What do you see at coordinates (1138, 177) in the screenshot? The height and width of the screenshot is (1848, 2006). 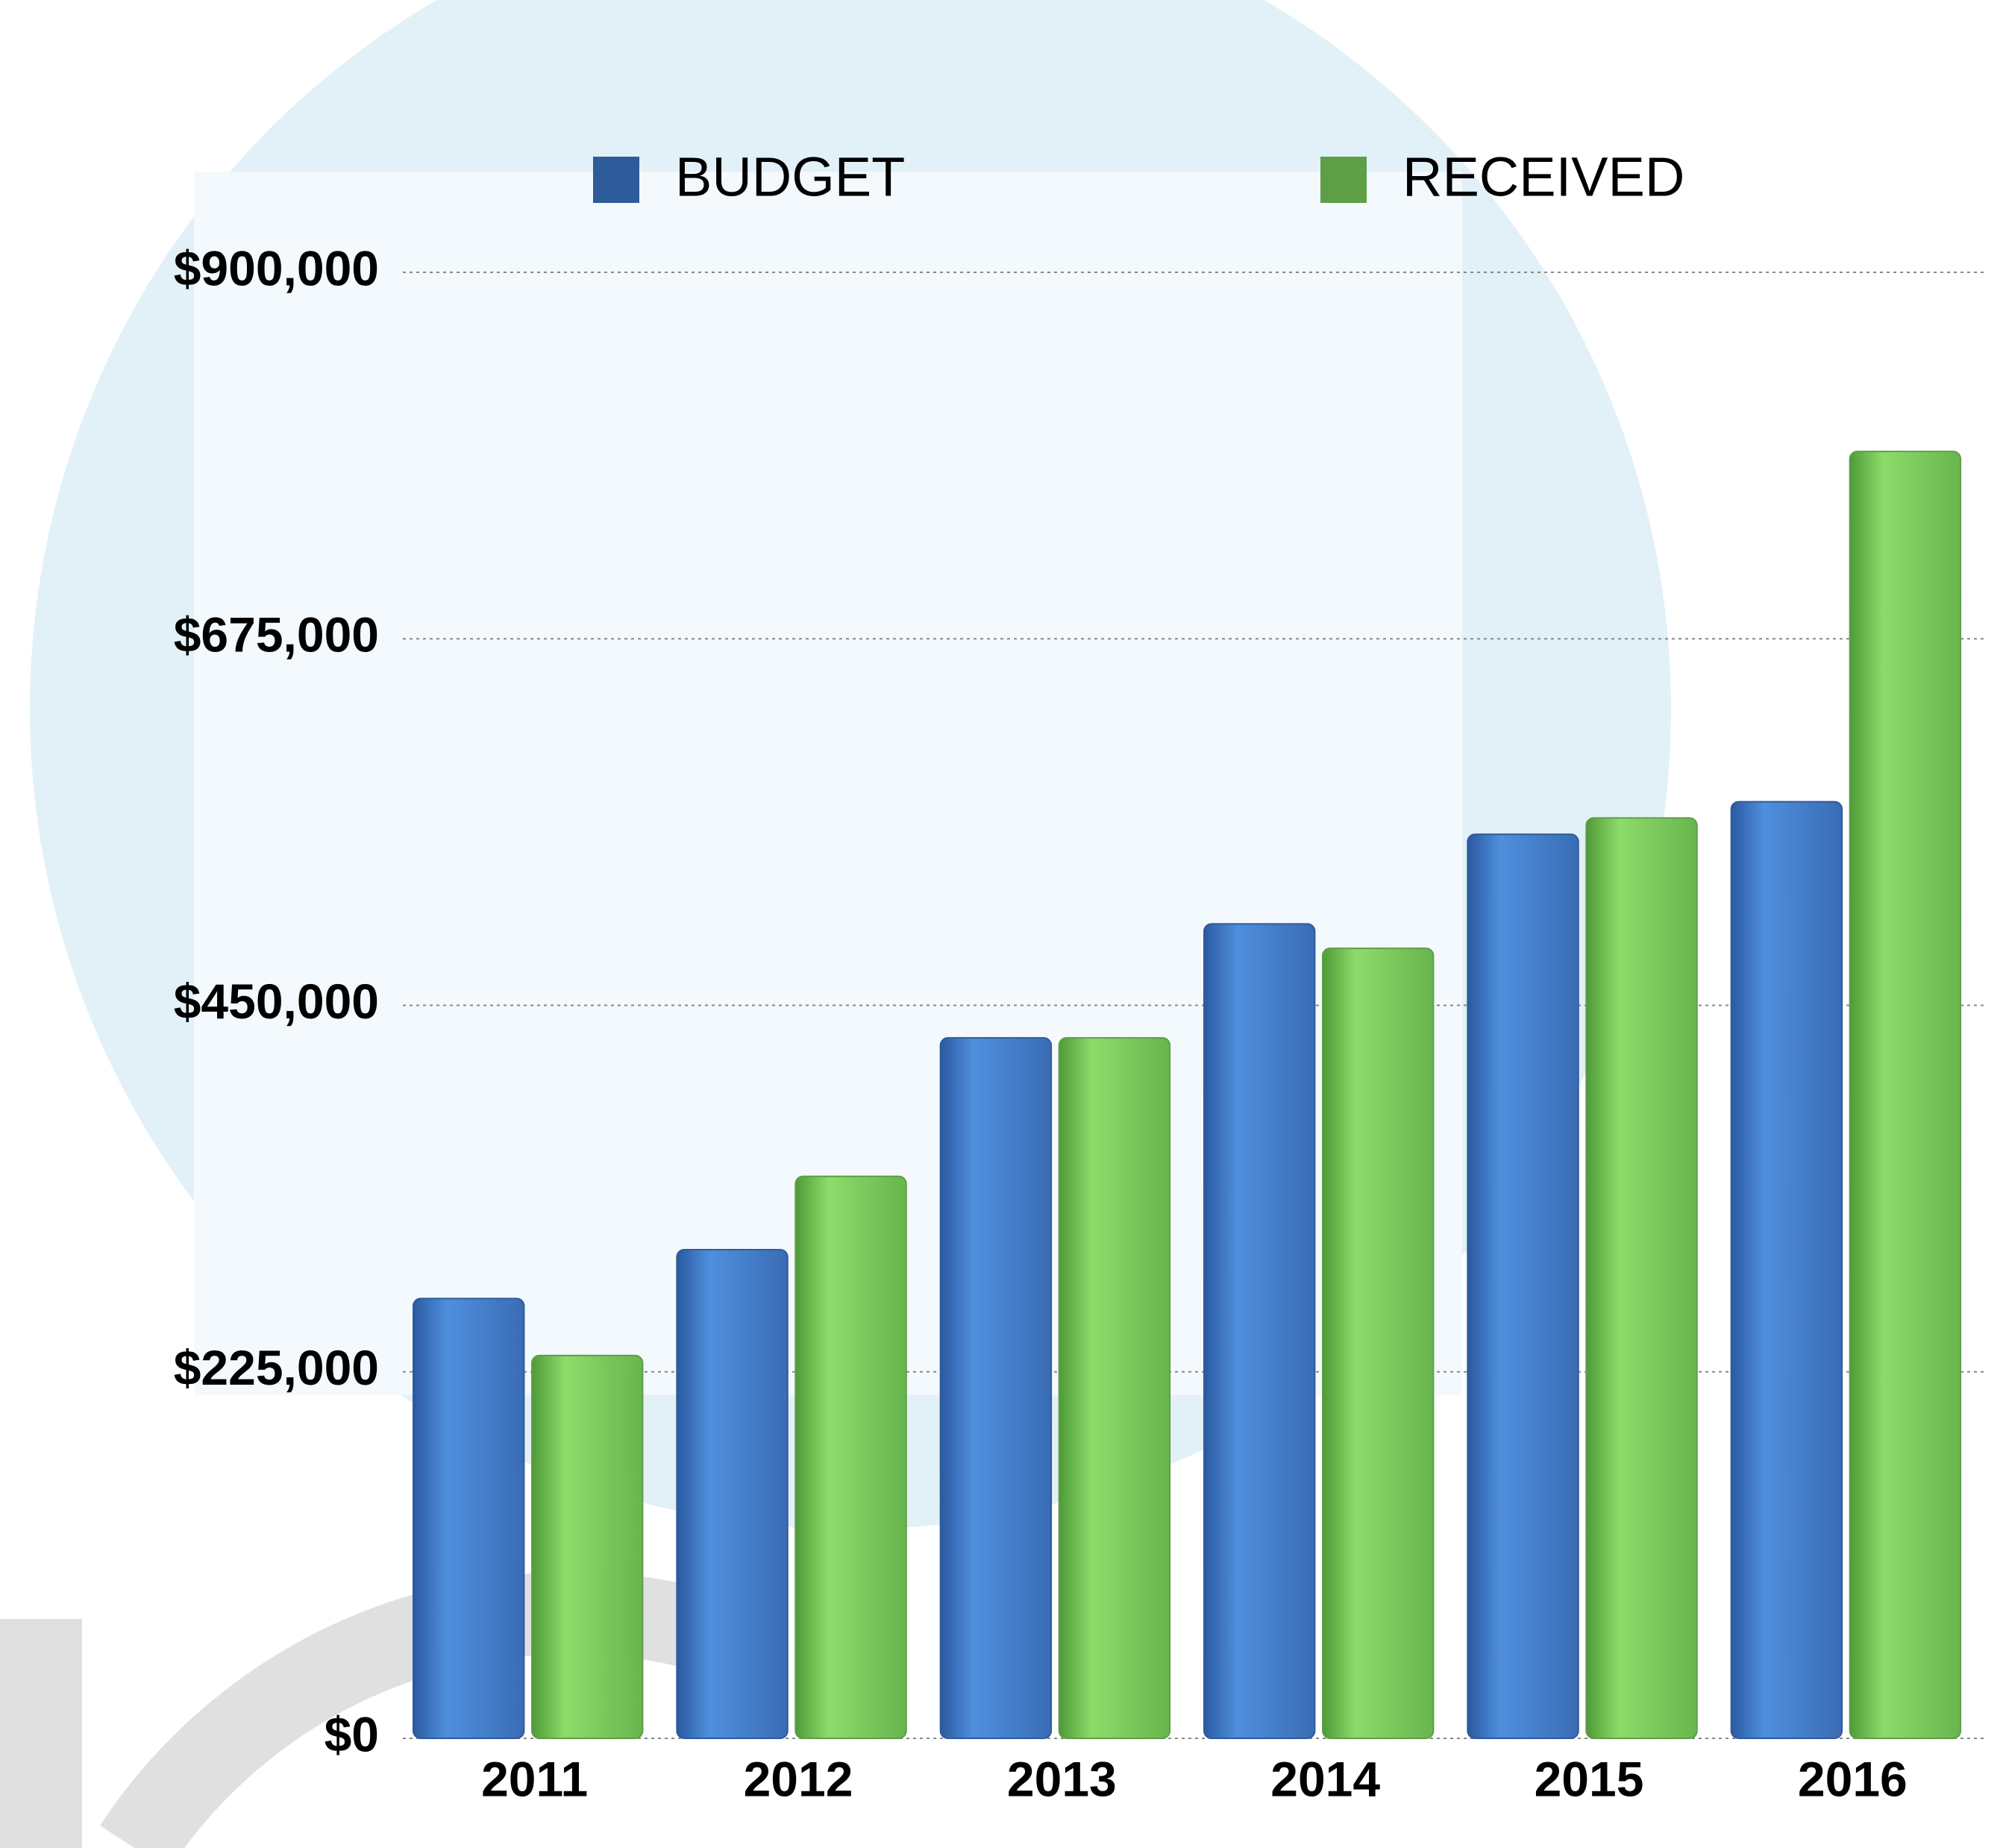 I see `legend: BUDGET RECEIVED` at bounding box center [1138, 177].